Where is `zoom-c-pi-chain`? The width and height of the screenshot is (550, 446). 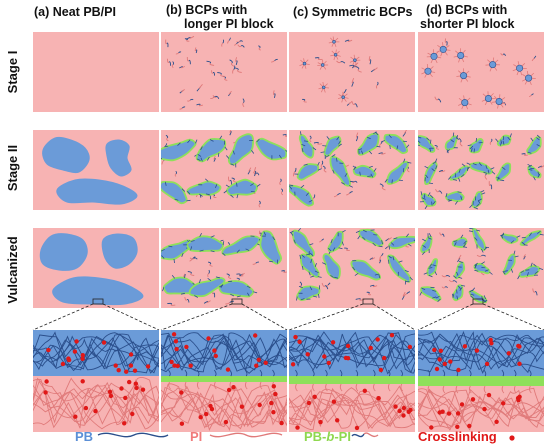 zoom-c-pi-chain is located at coordinates (352, 409).